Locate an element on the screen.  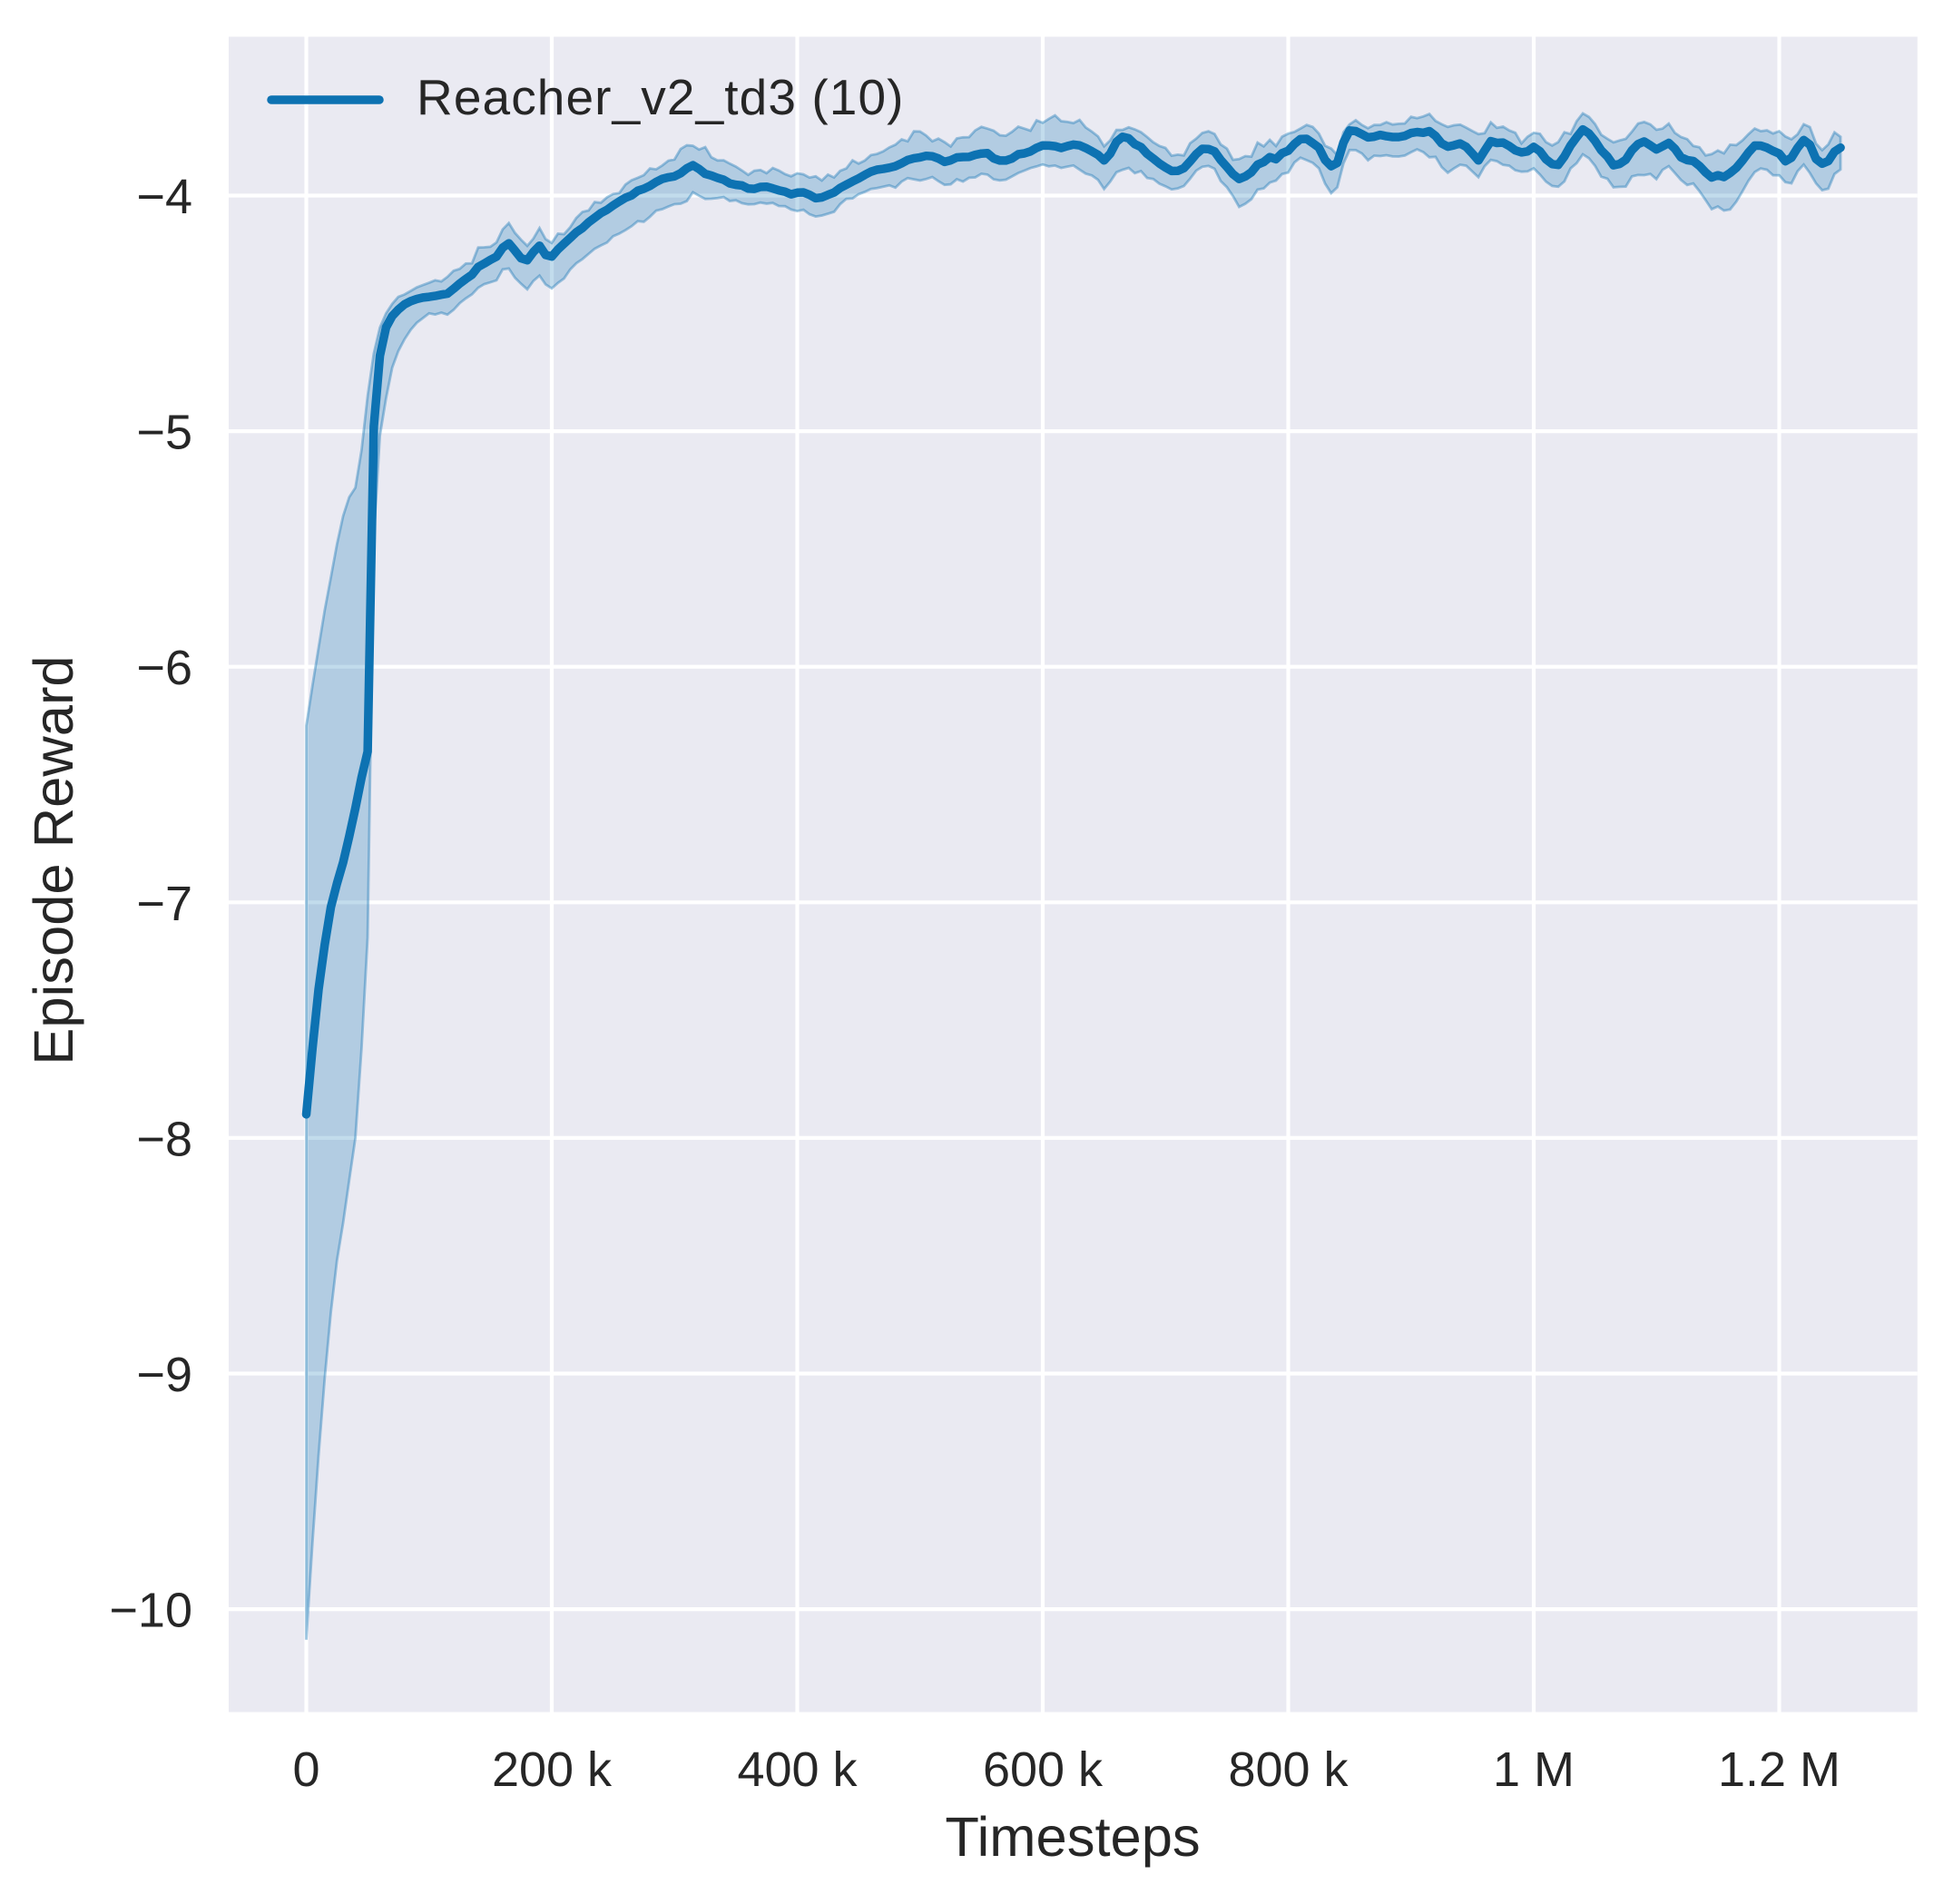
svg-text: Episode Reward is located at coordinates (54, 860).